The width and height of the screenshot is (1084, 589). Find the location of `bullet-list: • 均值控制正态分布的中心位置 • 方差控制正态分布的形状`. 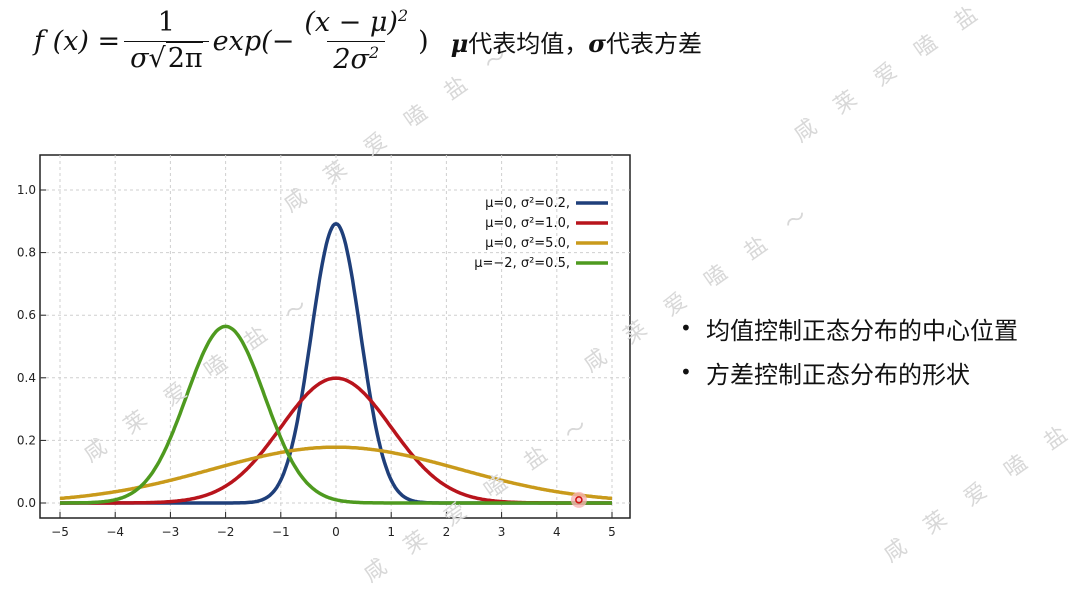

bullet-list: • 均值控制正态分布的中心位置 • 方差控制正态分布的形状 is located at coordinates (849, 350).